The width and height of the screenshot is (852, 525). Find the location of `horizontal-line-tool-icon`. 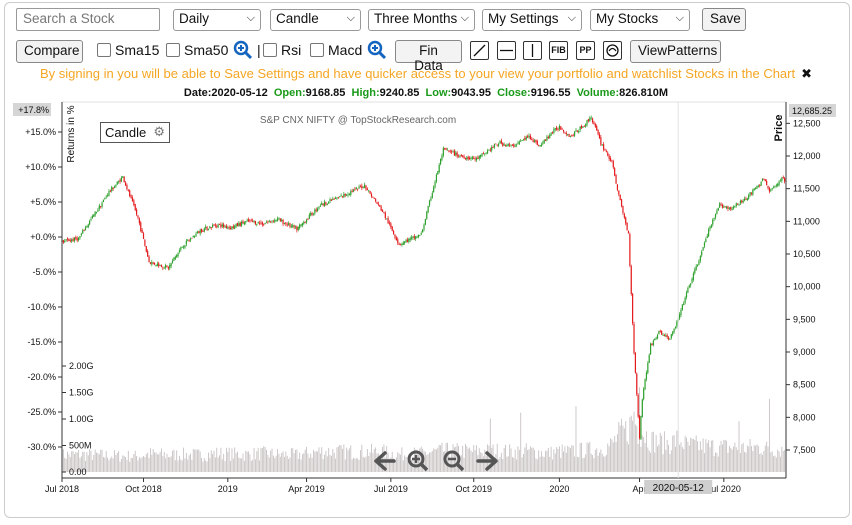

horizontal-line-tool-icon is located at coordinates (506, 50).